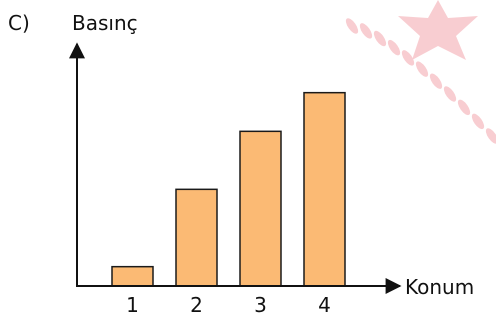 The height and width of the screenshot is (320, 496). Describe the element at coordinates (439, 287) in the screenshot. I see `x-axis-title: Konum` at that location.